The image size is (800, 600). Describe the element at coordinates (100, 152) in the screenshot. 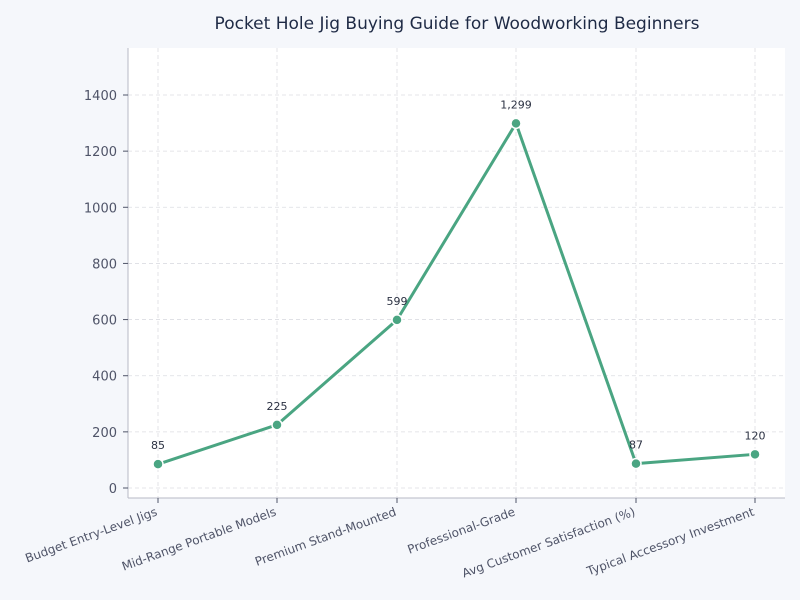

I see `y-tick-label: 1200` at that location.